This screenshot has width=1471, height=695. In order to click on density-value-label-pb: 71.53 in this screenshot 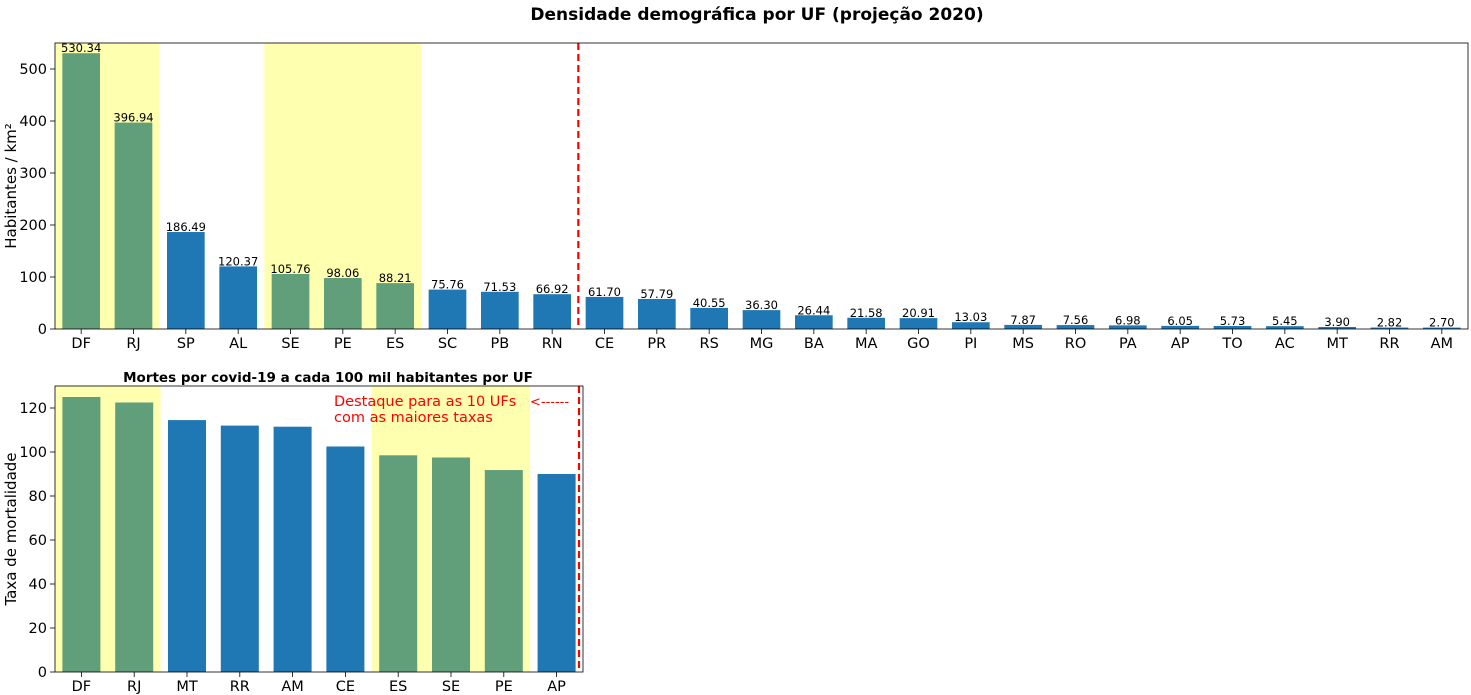, I will do `click(499, 287)`.